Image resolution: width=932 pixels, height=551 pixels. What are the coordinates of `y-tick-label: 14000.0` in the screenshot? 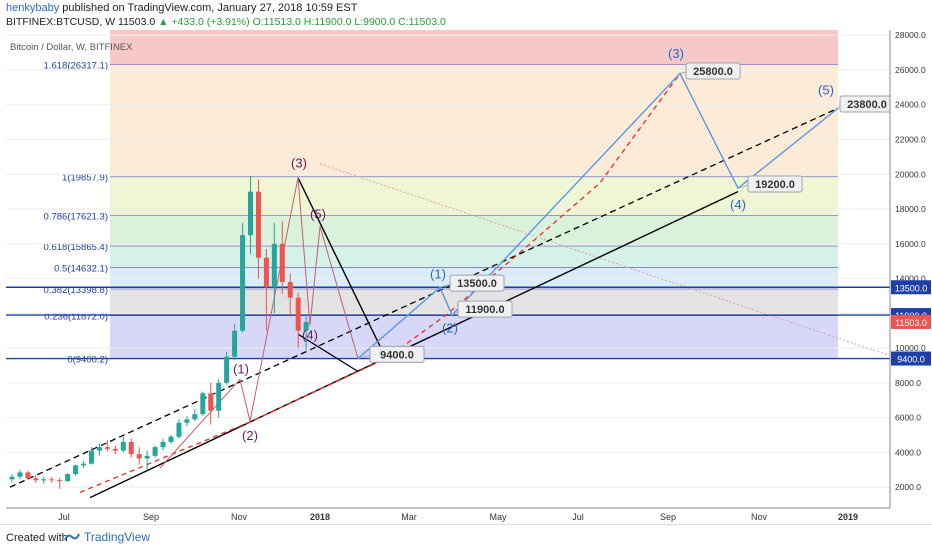 It's located at (910, 279).